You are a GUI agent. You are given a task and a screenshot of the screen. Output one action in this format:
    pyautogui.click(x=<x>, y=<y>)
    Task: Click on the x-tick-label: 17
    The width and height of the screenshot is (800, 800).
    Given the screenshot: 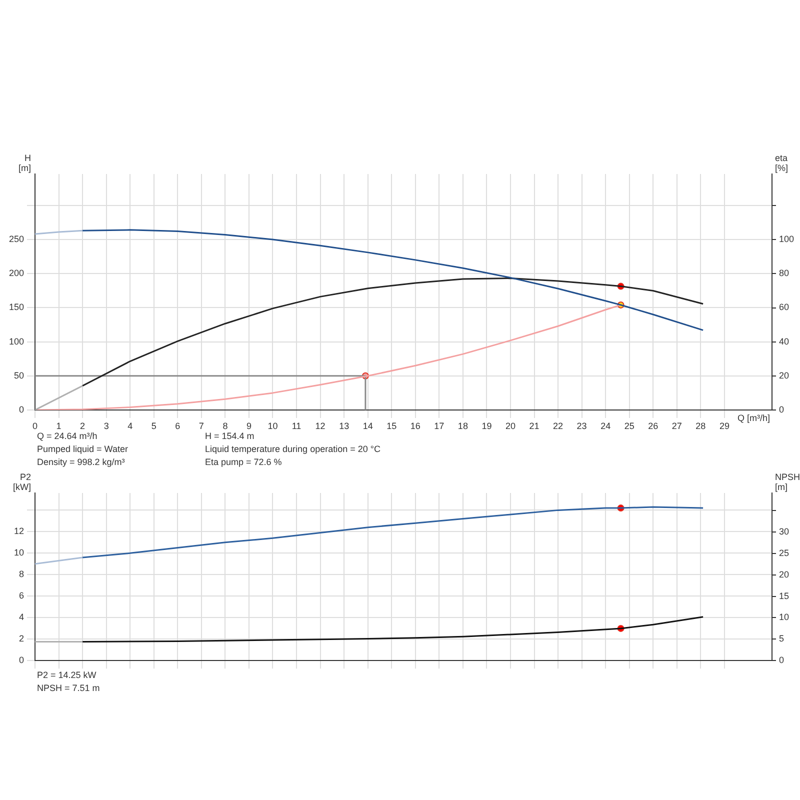 What is the action you would take?
    pyautogui.click(x=439, y=425)
    